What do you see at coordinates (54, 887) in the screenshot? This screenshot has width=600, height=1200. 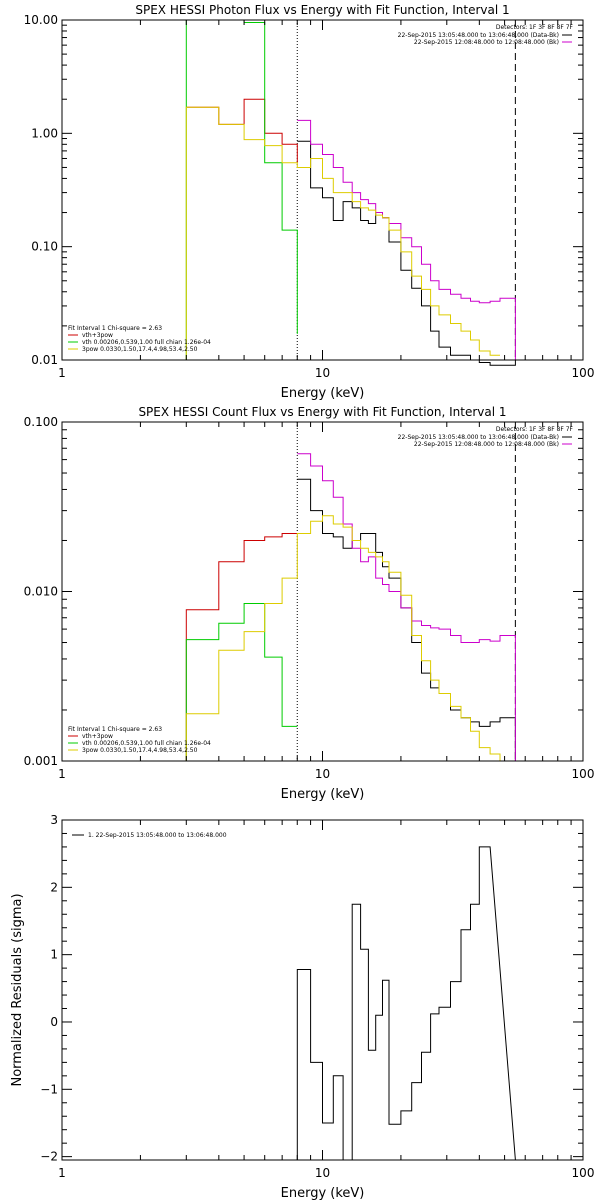 I see `y-tick-label: 2` at bounding box center [54, 887].